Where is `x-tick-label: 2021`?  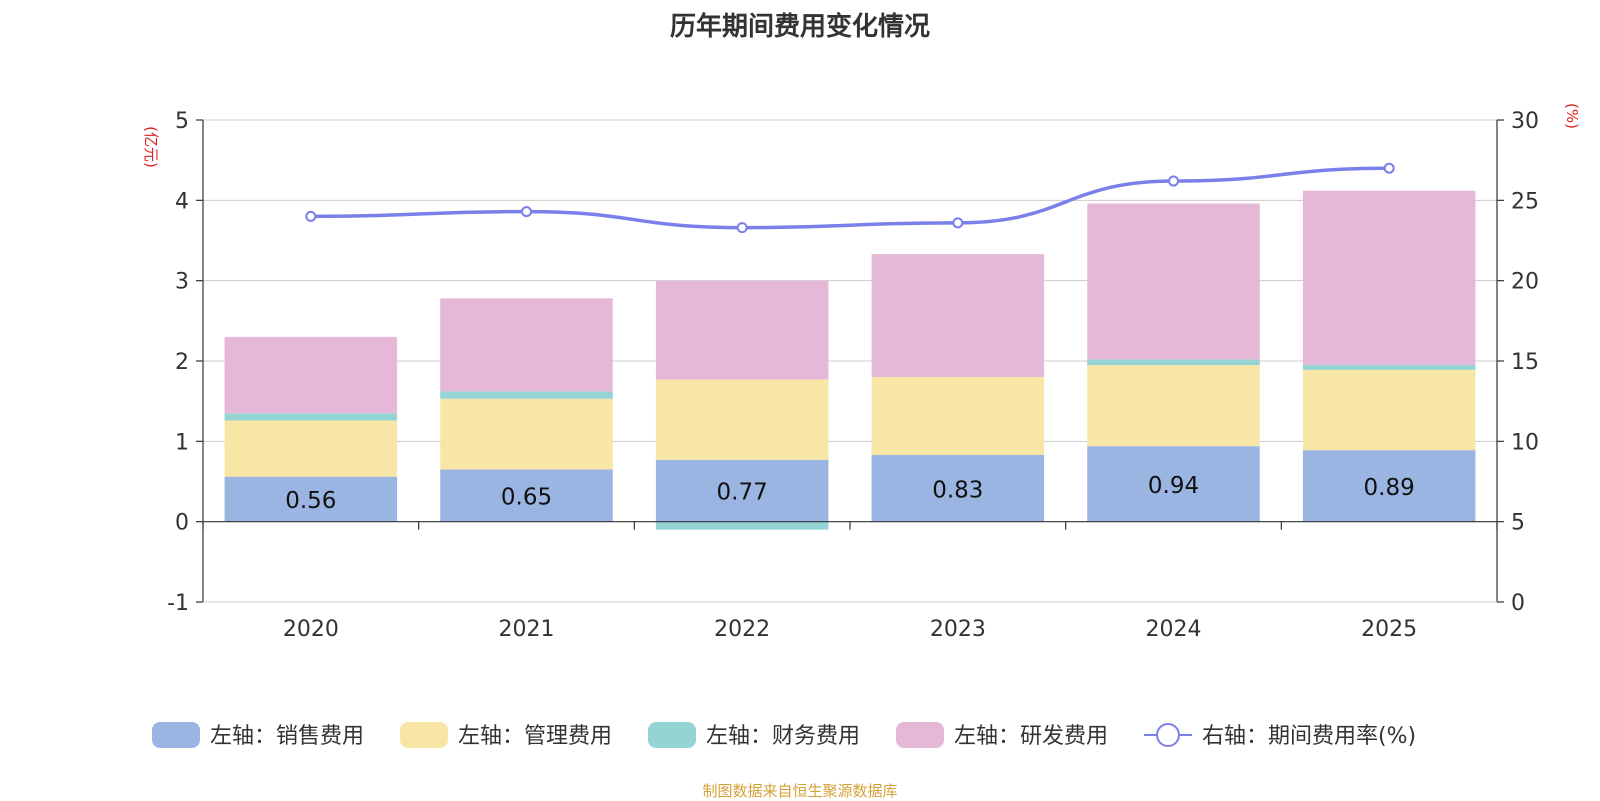 x-tick-label: 2021 is located at coordinates (527, 629).